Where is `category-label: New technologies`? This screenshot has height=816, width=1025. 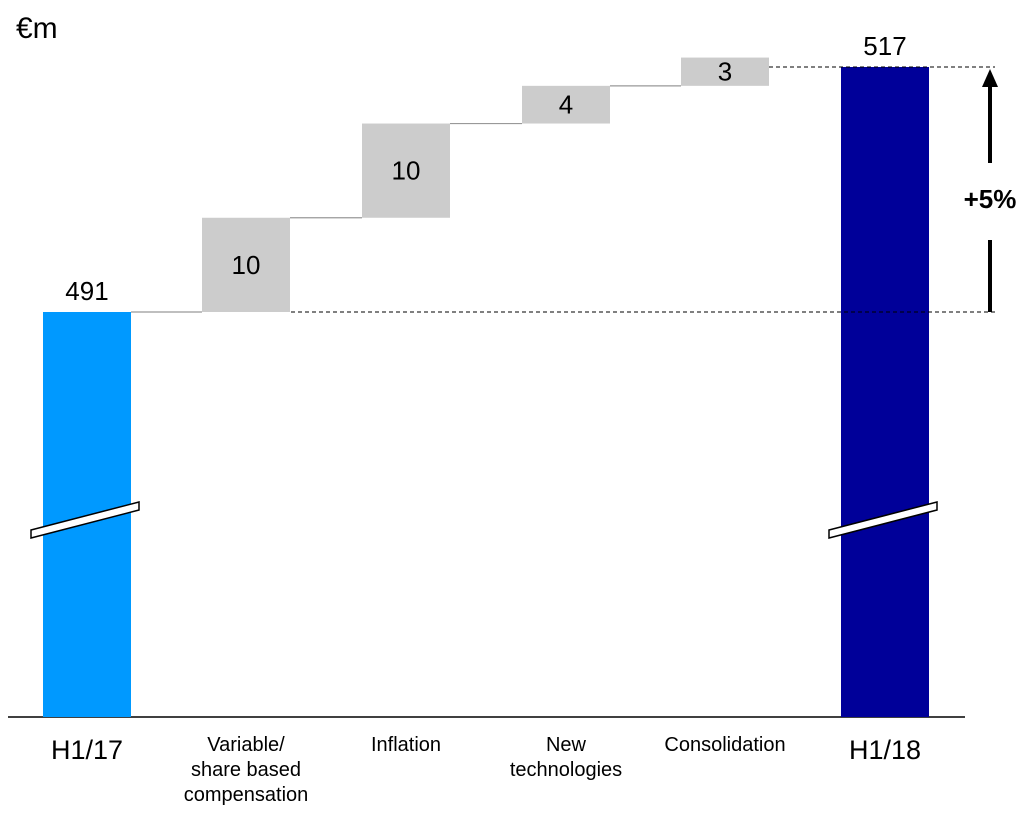 category-label: New technologies is located at coordinates (566, 757).